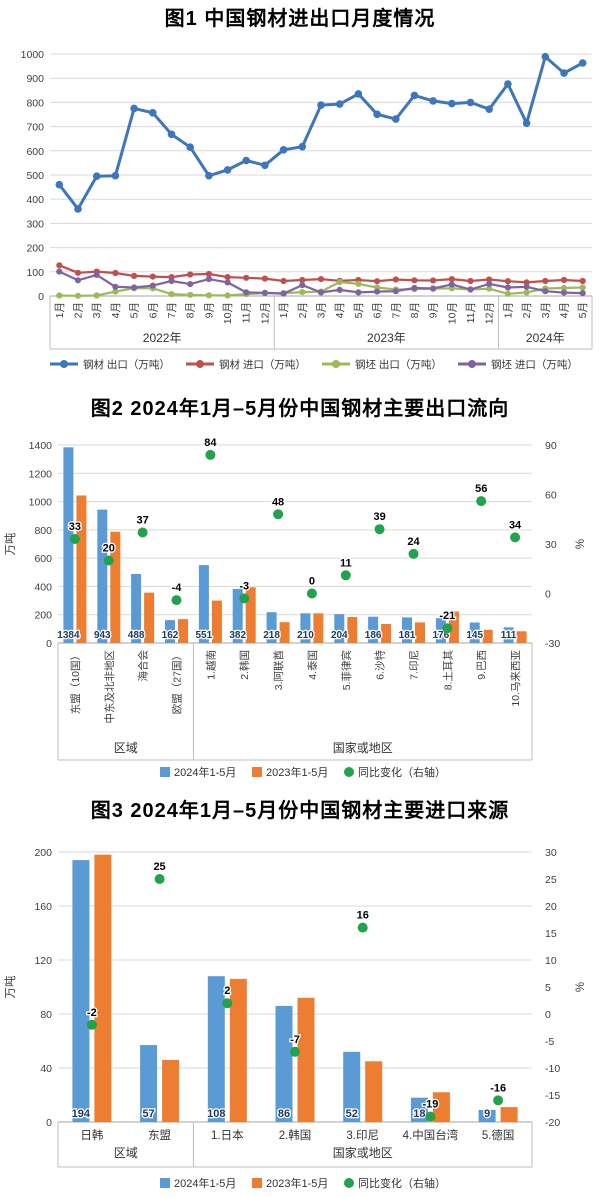 The height and width of the screenshot is (1197, 600). What do you see at coordinates (143, 666) in the screenshot?
I see `category-label: 海合会` at bounding box center [143, 666].